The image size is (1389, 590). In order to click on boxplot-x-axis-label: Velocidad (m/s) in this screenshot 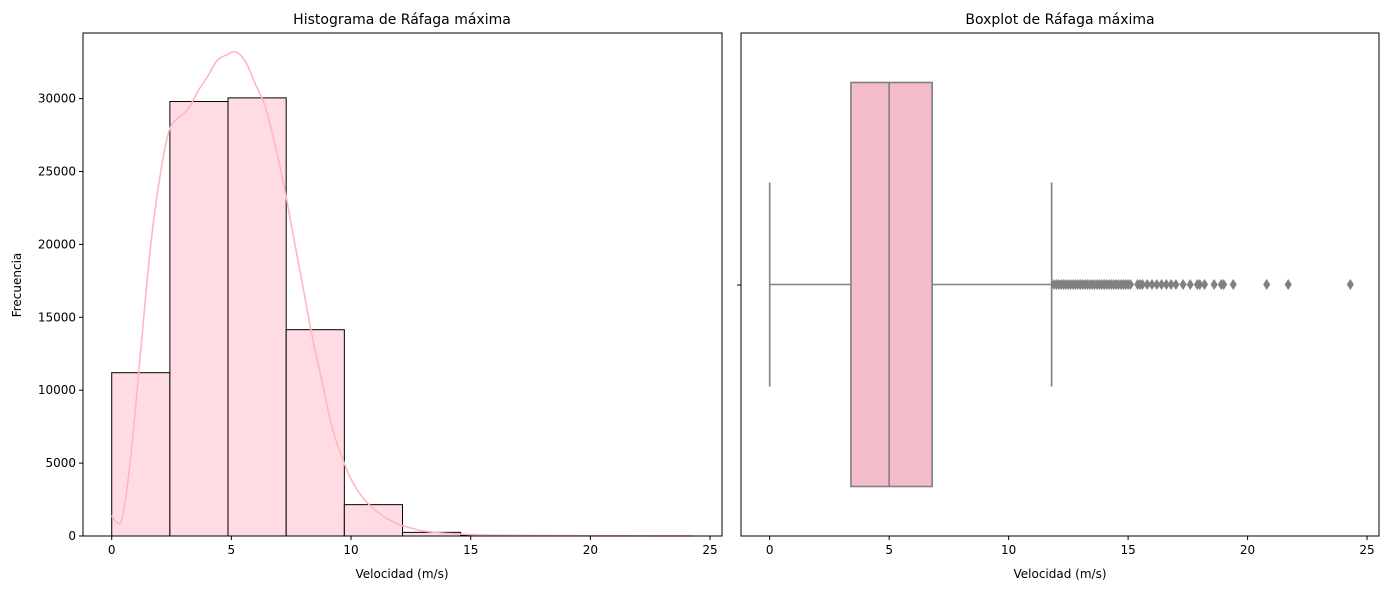, I will do `click(1059, 574)`.